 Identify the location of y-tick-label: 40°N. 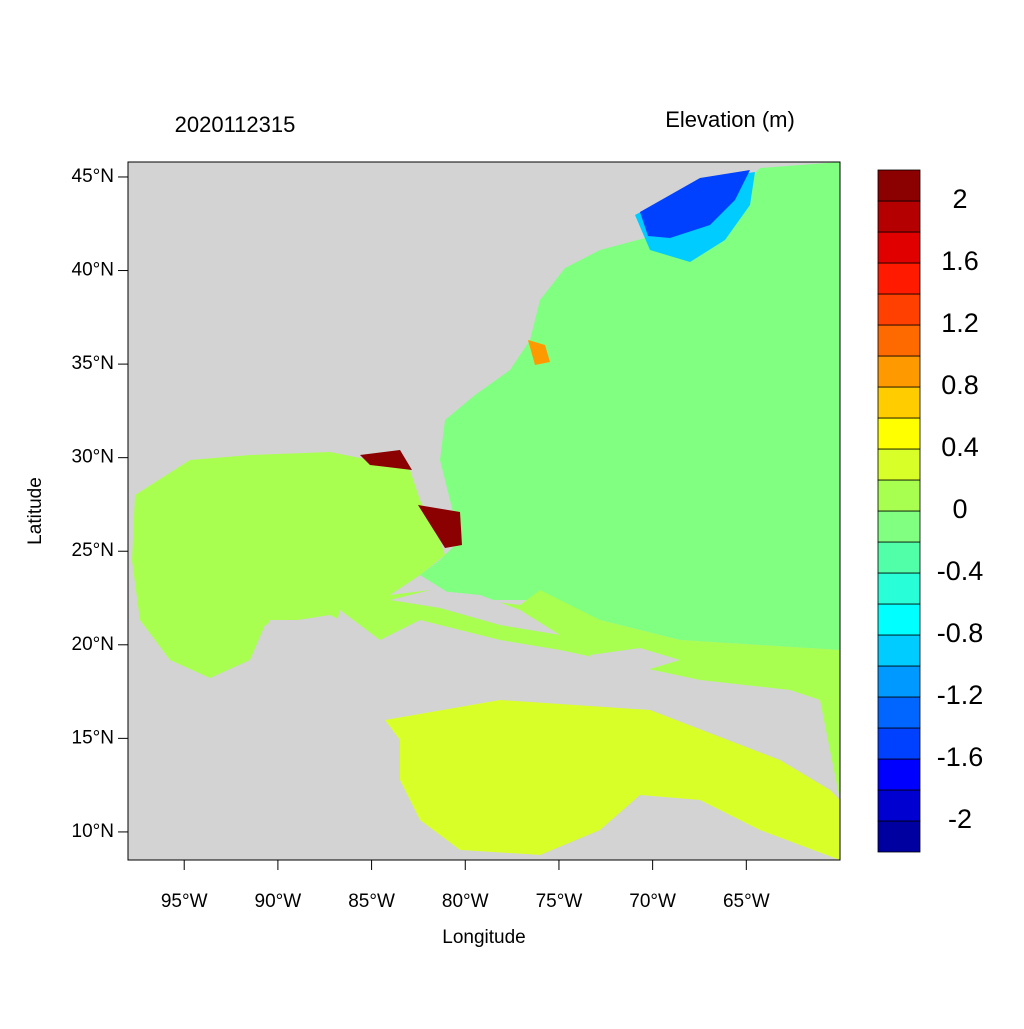
(93, 270).